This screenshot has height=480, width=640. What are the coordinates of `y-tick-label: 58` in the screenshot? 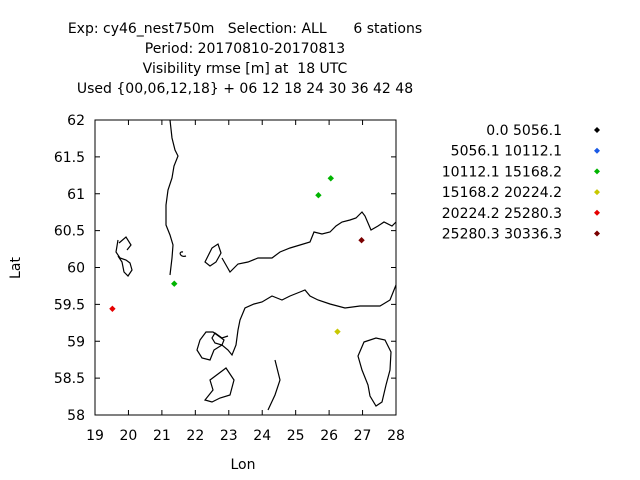 It's located at (76, 416).